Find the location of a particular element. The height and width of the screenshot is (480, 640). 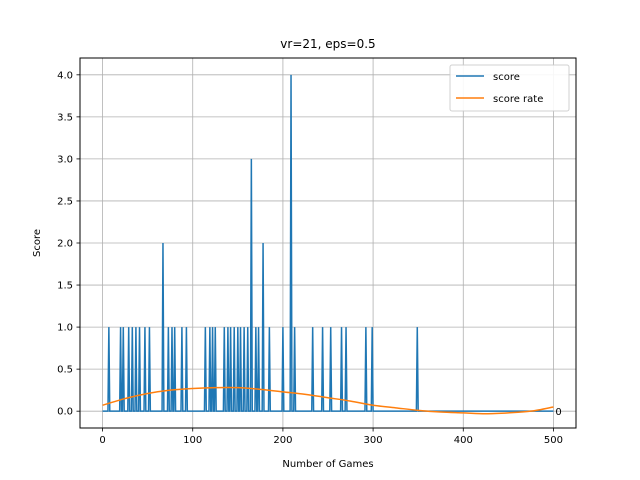

end-value-annotation: 0 is located at coordinates (558, 412).